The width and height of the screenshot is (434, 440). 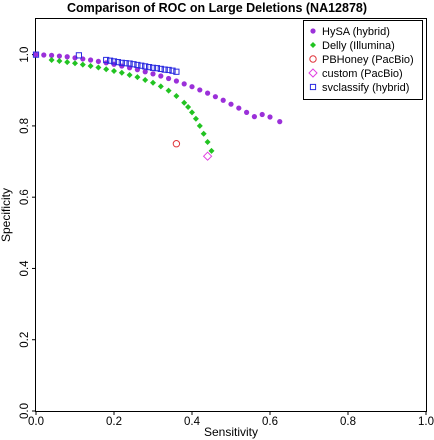 I want to click on x-tick-label: 0.2, so click(x=114, y=422).